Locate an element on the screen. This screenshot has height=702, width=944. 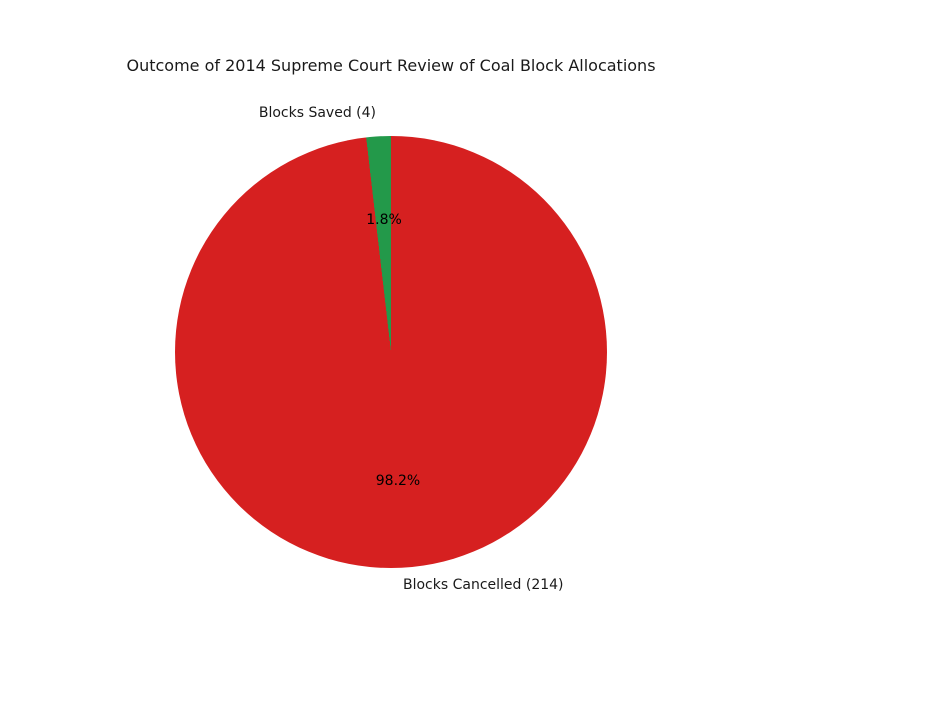
slice-label-blocks-saved: Blocks Saved (4) is located at coordinates (317, 113).